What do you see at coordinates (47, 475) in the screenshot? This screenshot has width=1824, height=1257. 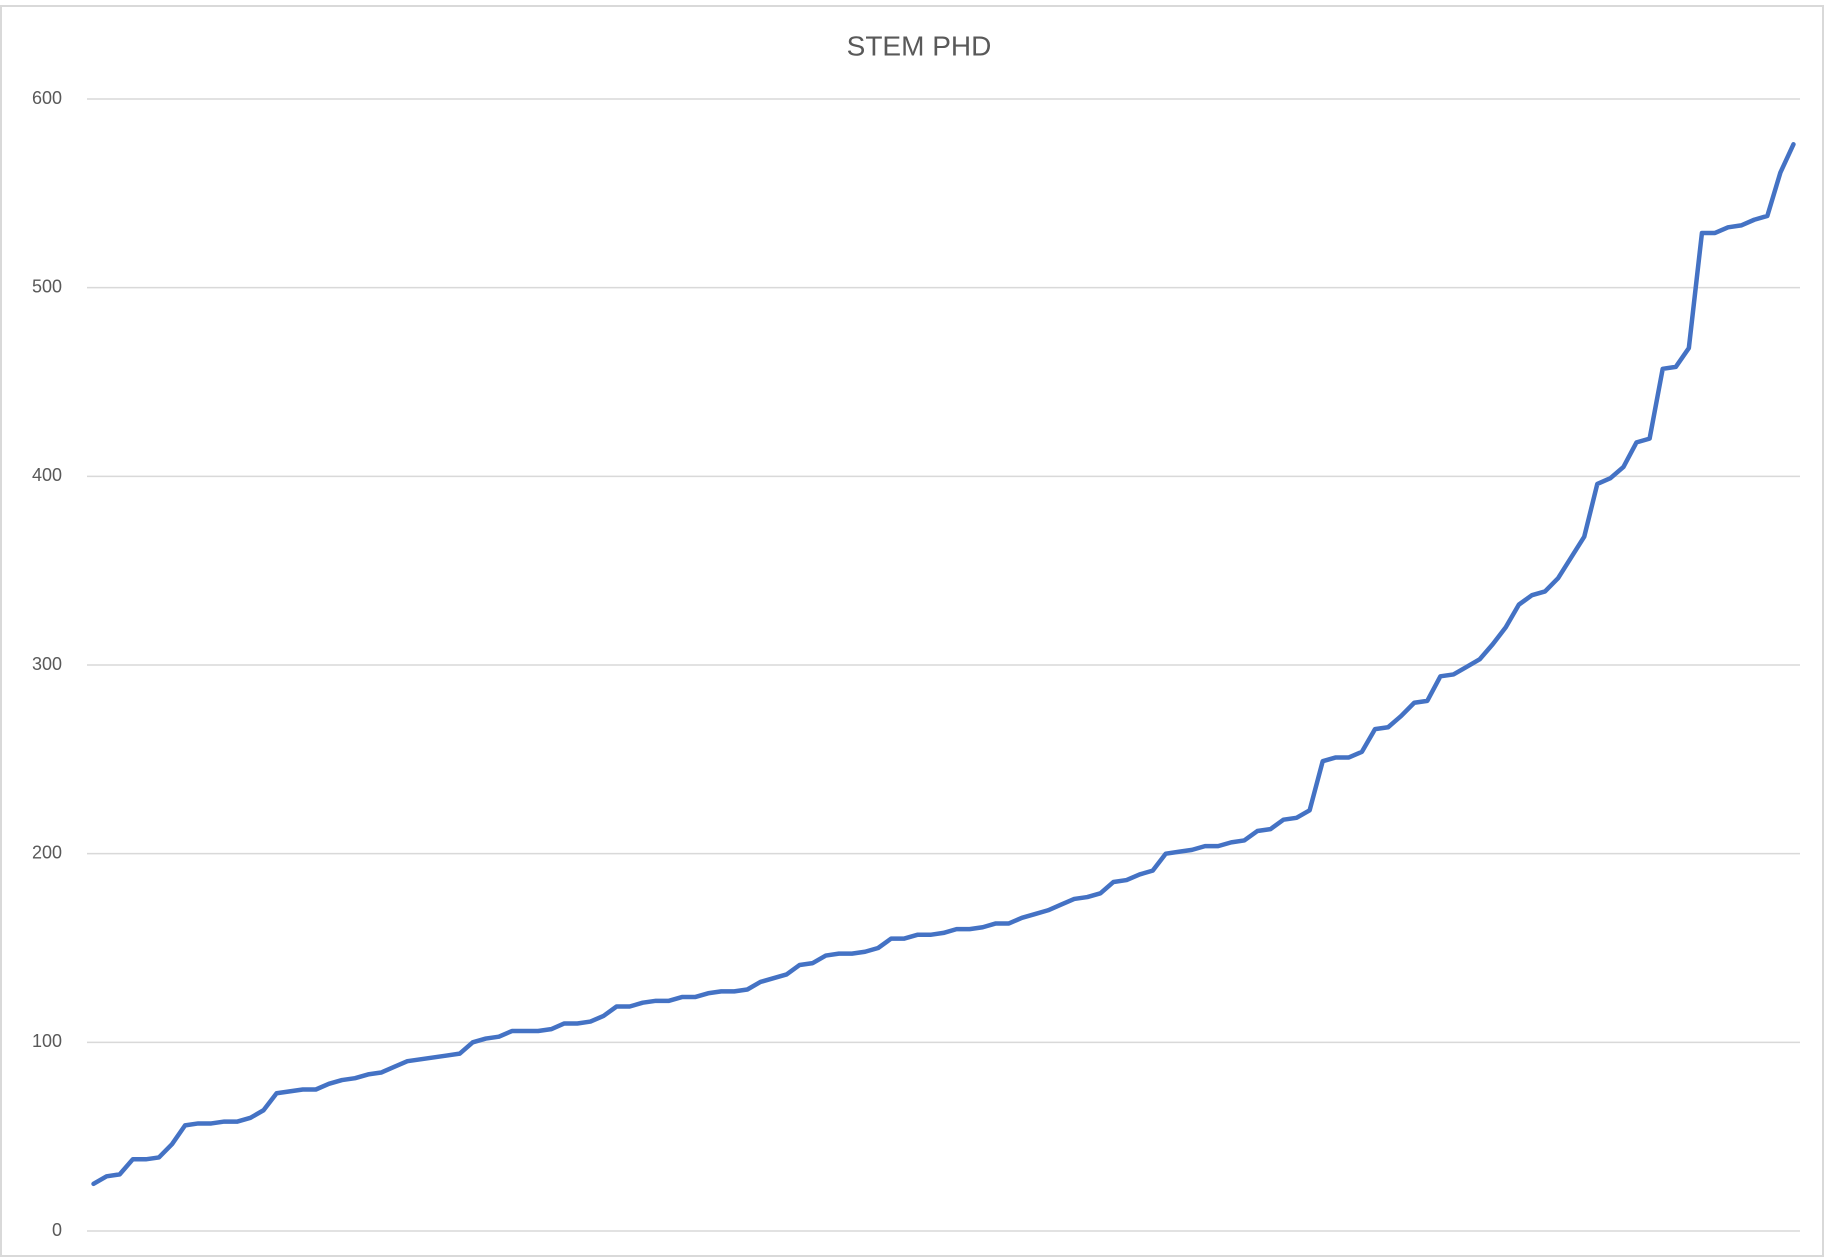 I see `y-tick-label: 400` at bounding box center [47, 475].